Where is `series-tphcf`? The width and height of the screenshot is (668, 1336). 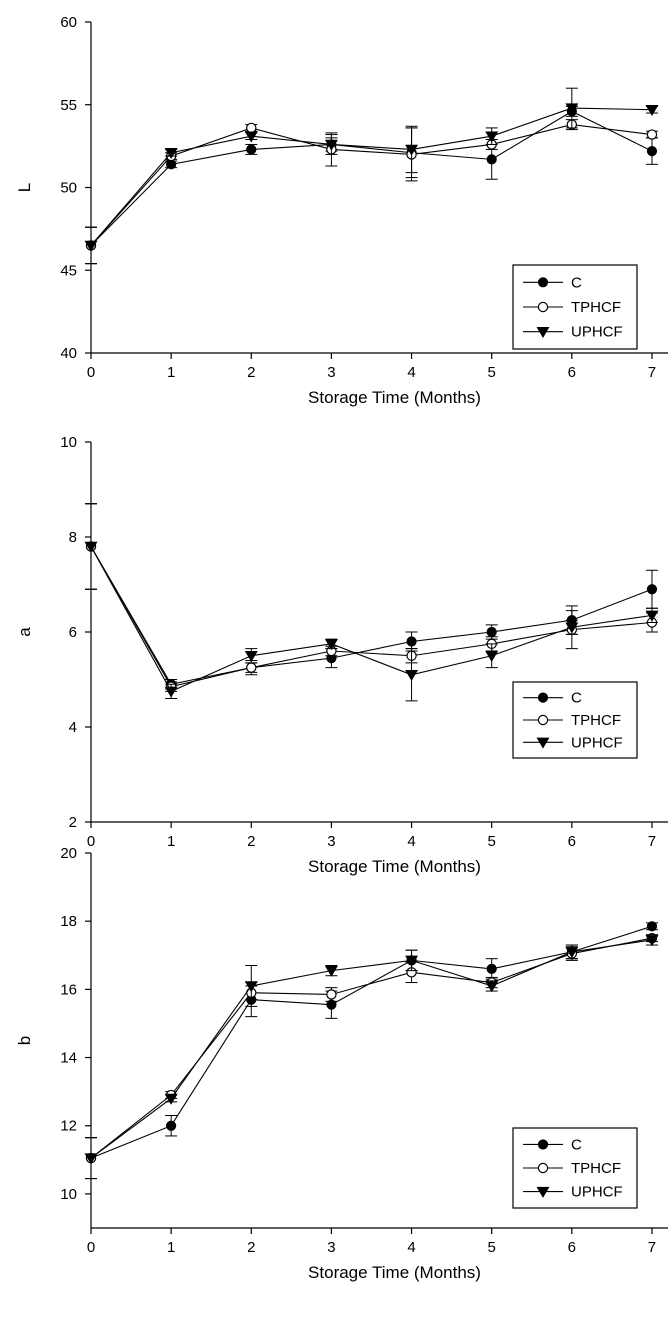 series-tphcf is located at coordinates (371, 597).